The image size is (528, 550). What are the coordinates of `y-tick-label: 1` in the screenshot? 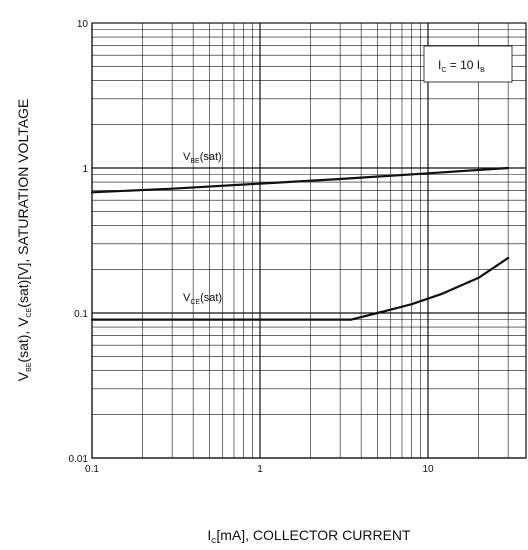 It's located at (85, 169).